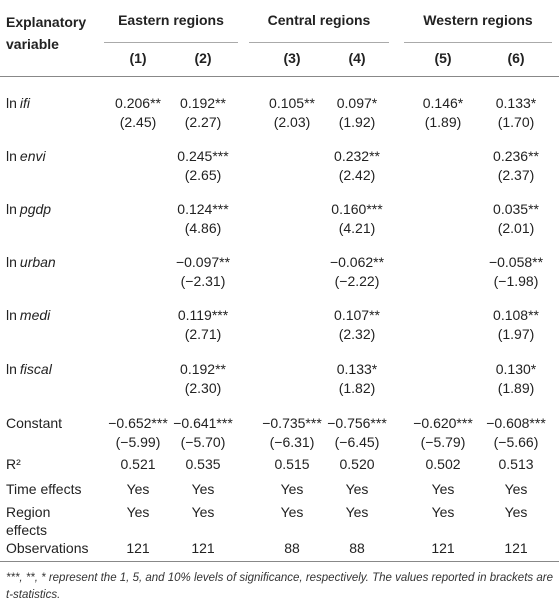 The height and width of the screenshot is (609, 559). Describe the element at coordinates (357, 262) in the screenshot. I see `coefficient: −0.062**` at that location.